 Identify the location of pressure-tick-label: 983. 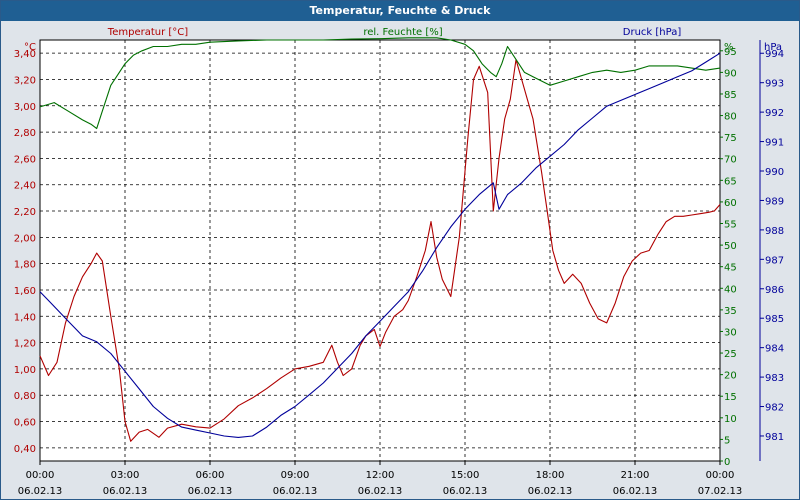
(774, 378).